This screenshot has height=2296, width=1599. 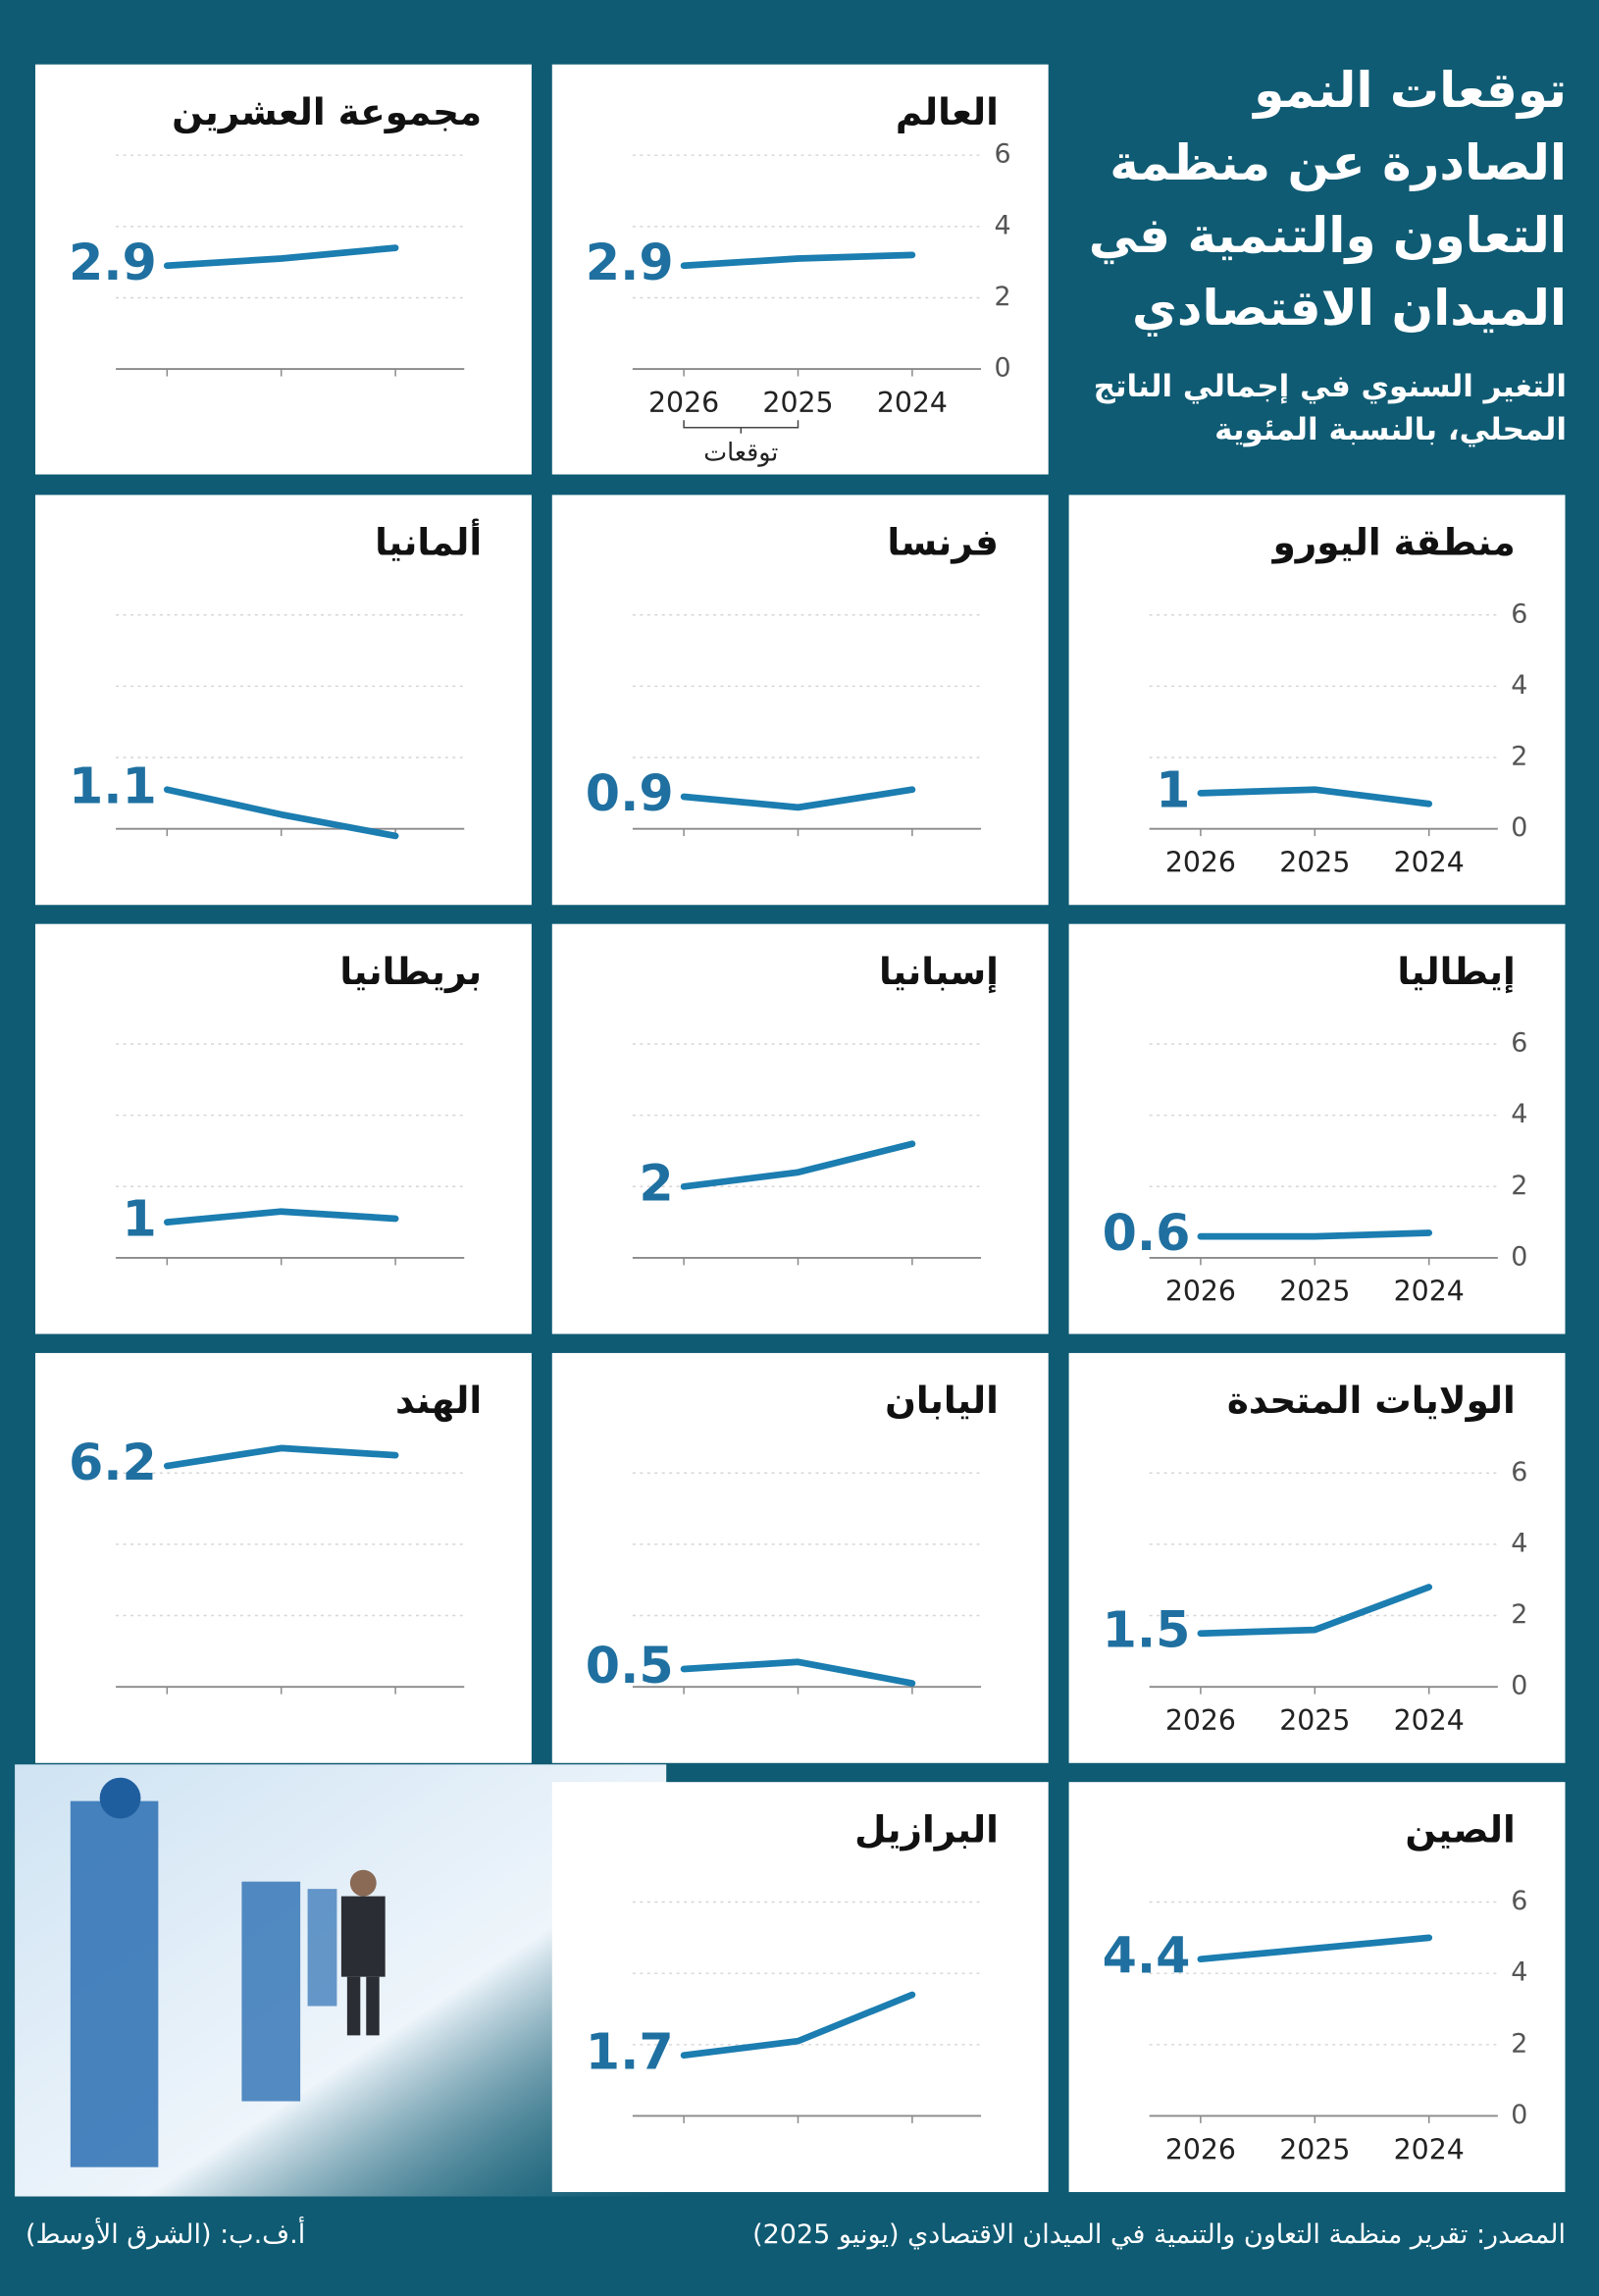 I want to click on chart-title: الصين, so click(x=1460, y=1829).